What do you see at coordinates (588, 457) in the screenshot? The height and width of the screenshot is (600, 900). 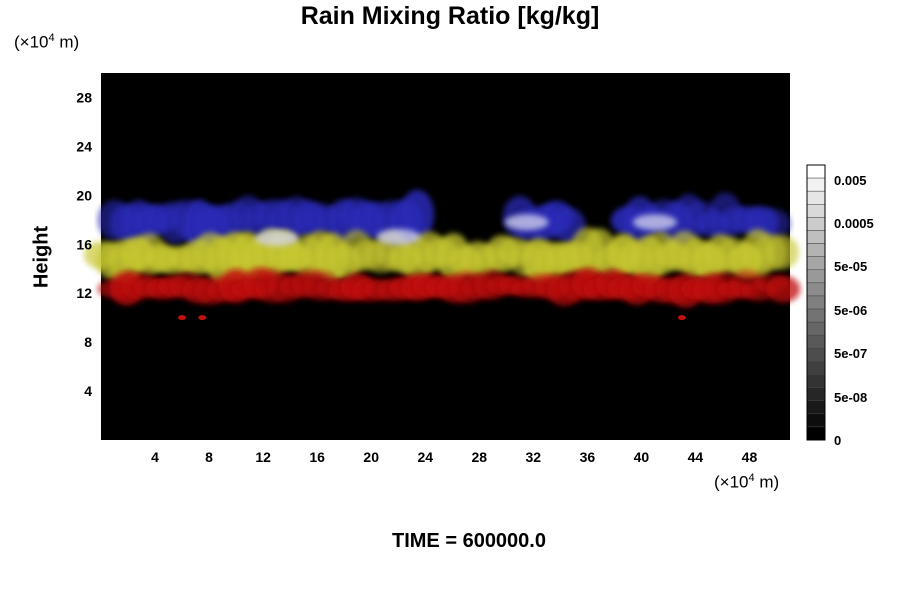 I see `x-tick-label: 36` at bounding box center [588, 457].